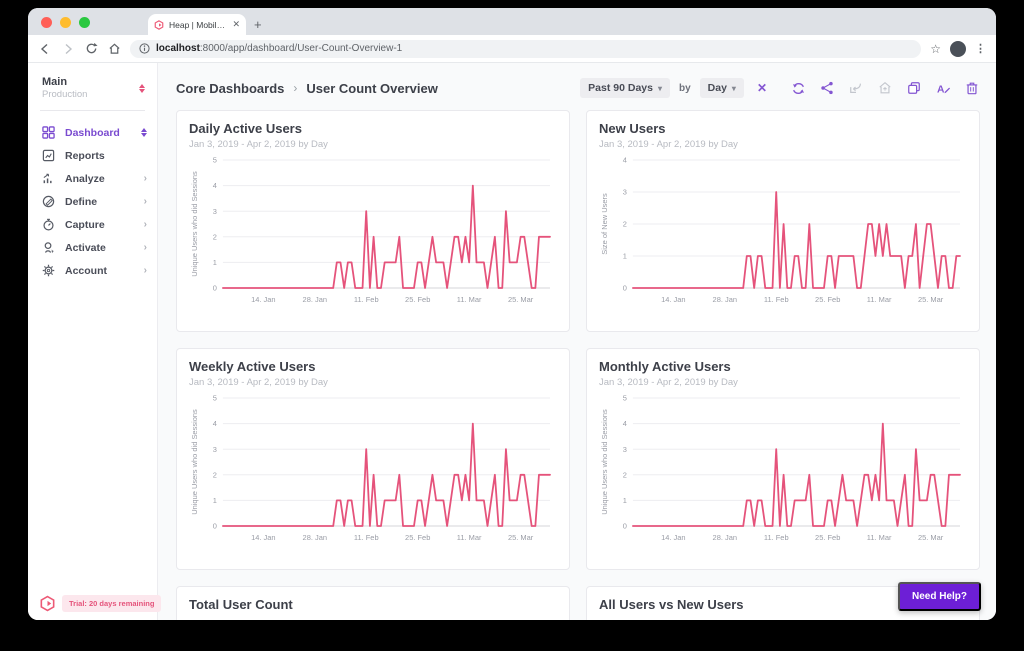 Image resolution: width=1024 pixels, height=651 pixels. I want to click on need-help-button: Need Help?, so click(939, 596).